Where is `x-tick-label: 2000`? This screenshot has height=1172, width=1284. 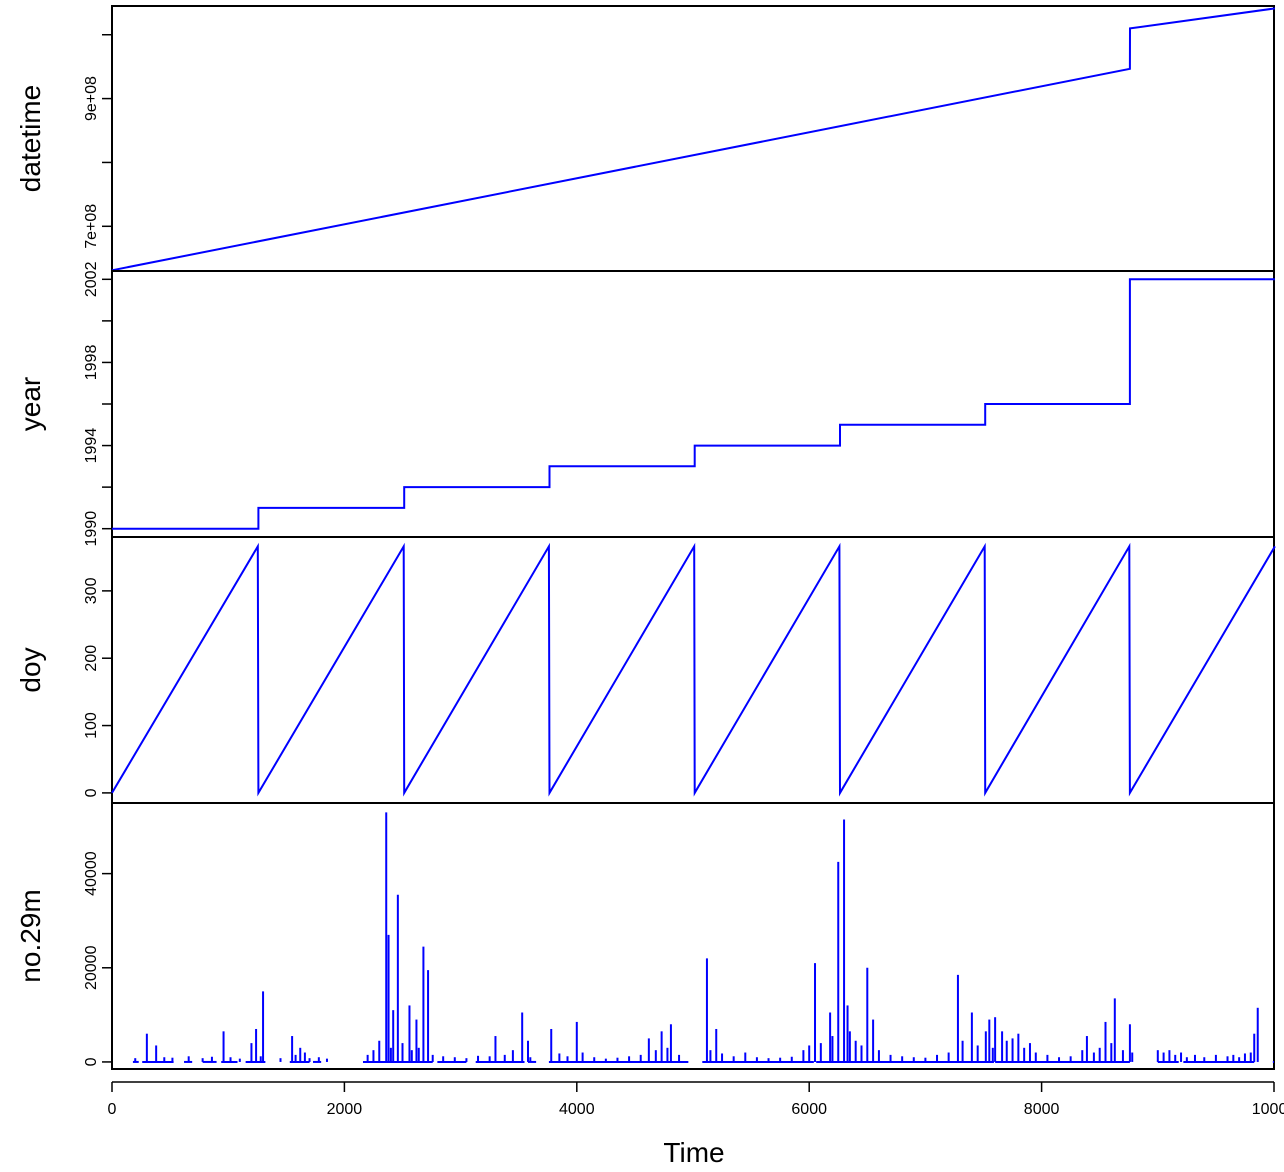 x-tick-label: 2000 is located at coordinates (345, 1109).